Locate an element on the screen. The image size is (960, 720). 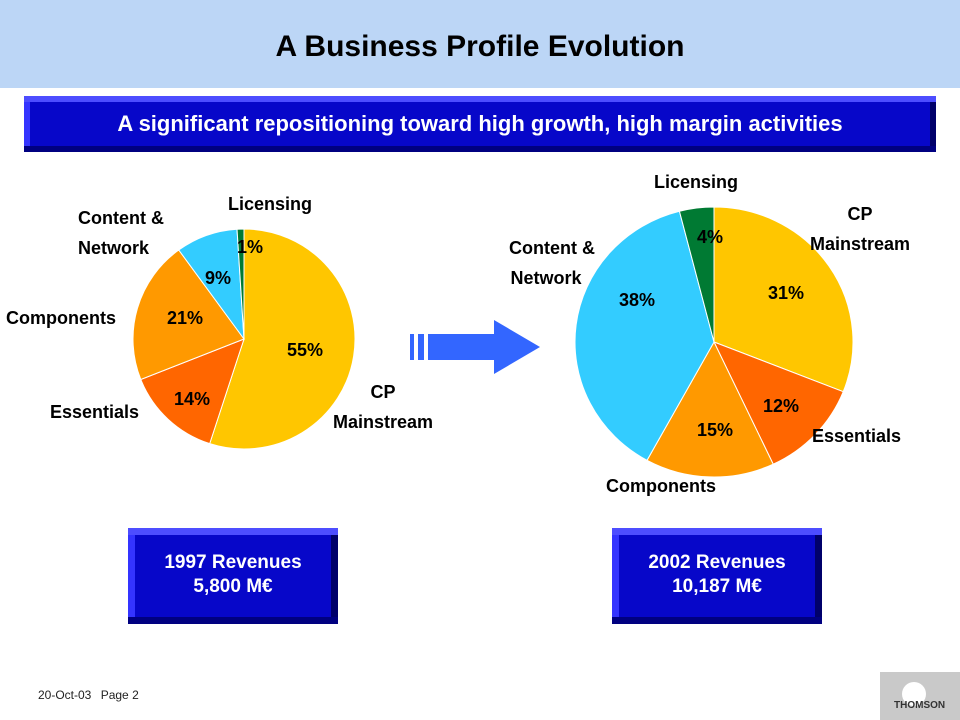
revenue-2002-title: 2002 Revenues is located at coordinates (717, 562).